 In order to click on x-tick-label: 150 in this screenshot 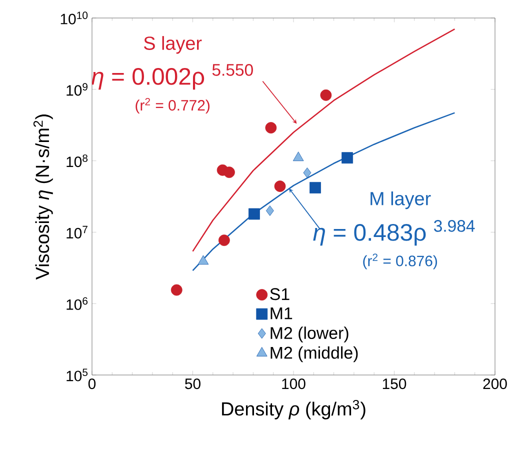, I will do `click(394, 384)`.